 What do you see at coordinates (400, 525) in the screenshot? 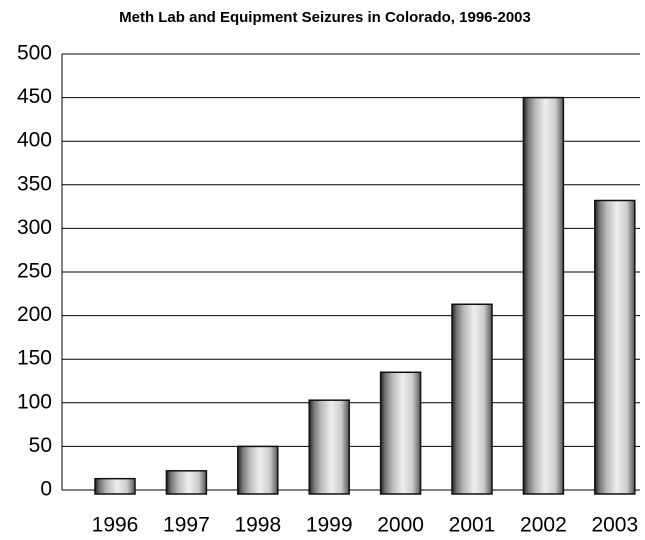
I see `x-tick-label: 2000` at bounding box center [400, 525].